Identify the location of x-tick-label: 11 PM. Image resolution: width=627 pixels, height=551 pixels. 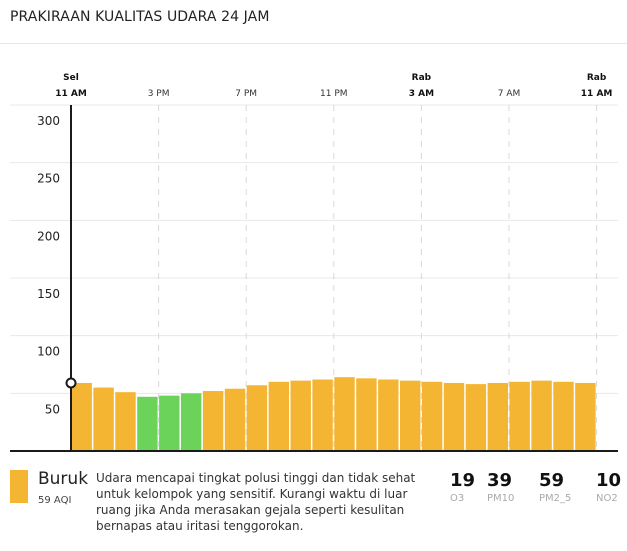
(334, 94).